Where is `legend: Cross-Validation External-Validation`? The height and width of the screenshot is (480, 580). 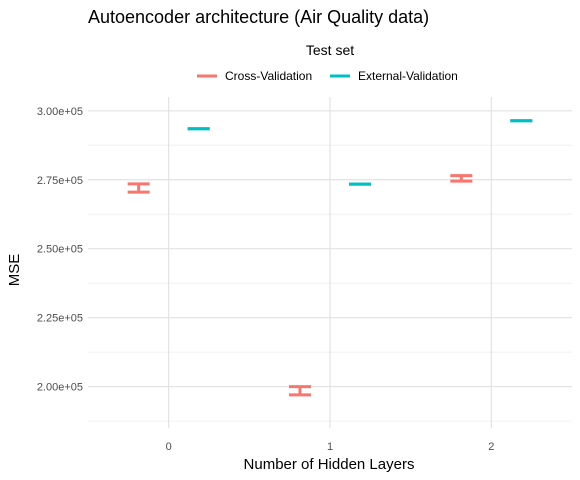
legend: Cross-Validation External-Validation is located at coordinates (327, 76).